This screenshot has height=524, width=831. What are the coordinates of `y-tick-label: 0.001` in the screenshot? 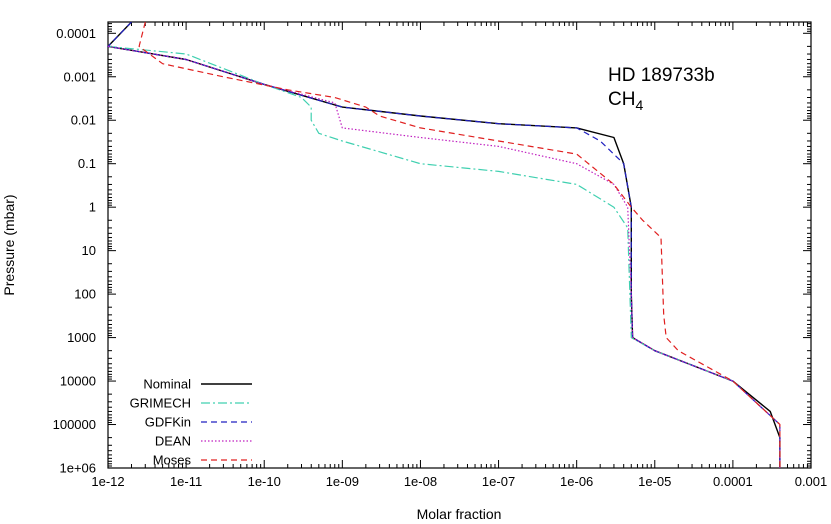 It's located at (79, 76).